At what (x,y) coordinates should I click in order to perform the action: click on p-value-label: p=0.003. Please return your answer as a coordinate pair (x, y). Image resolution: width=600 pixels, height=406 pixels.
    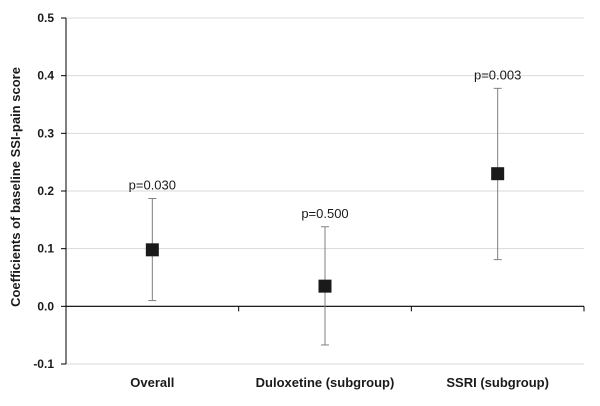
    Looking at the image, I should click on (497, 74).